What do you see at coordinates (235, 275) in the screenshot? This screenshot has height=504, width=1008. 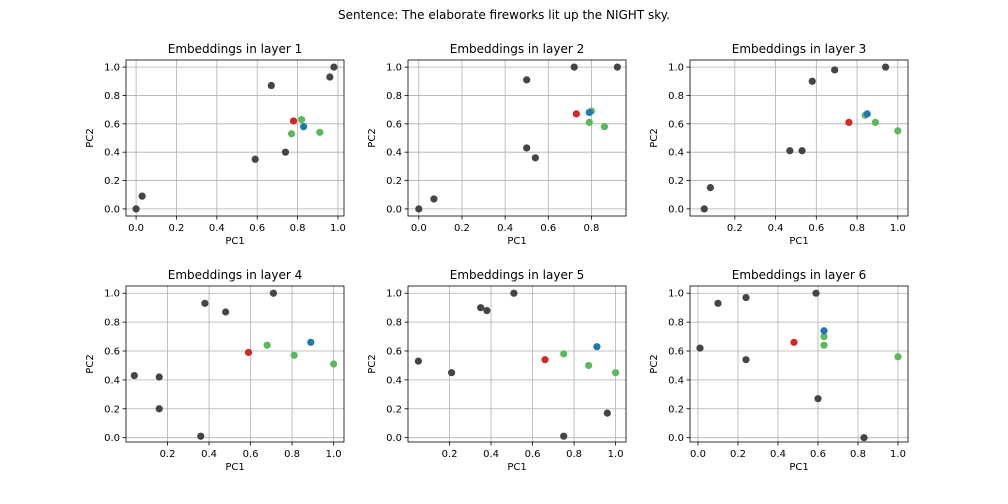 I see `subplot-title: Embeddings in layer 4` at bounding box center [235, 275].